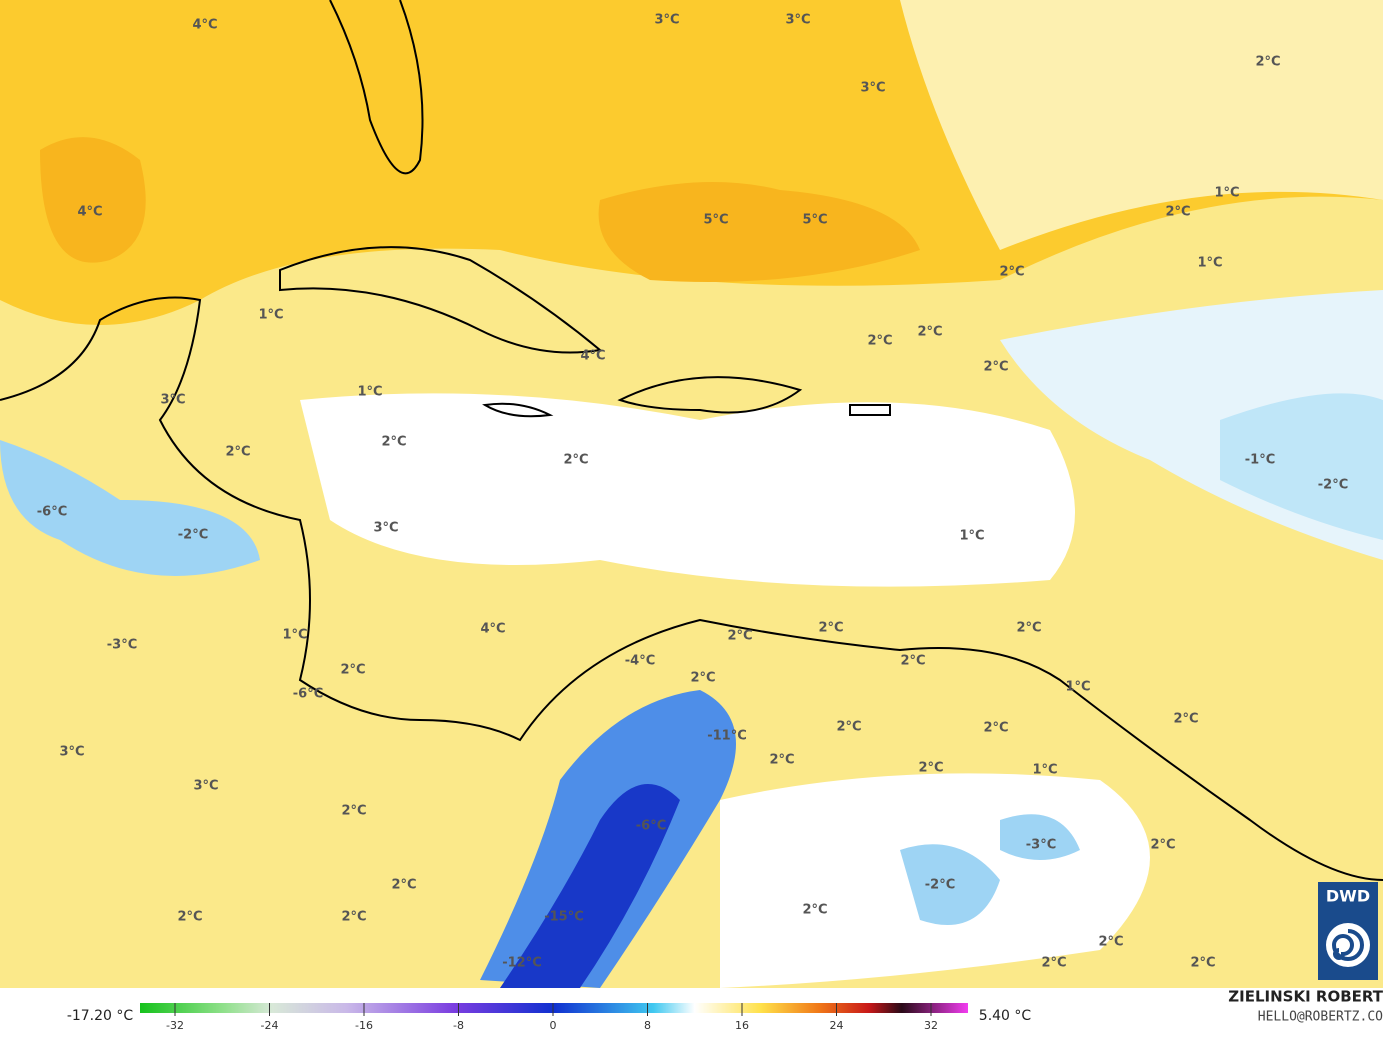  What do you see at coordinates (1305, 997) in the screenshot?
I see `credit-name: ZIELINSKI ROBERT` at bounding box center [1305, 997].